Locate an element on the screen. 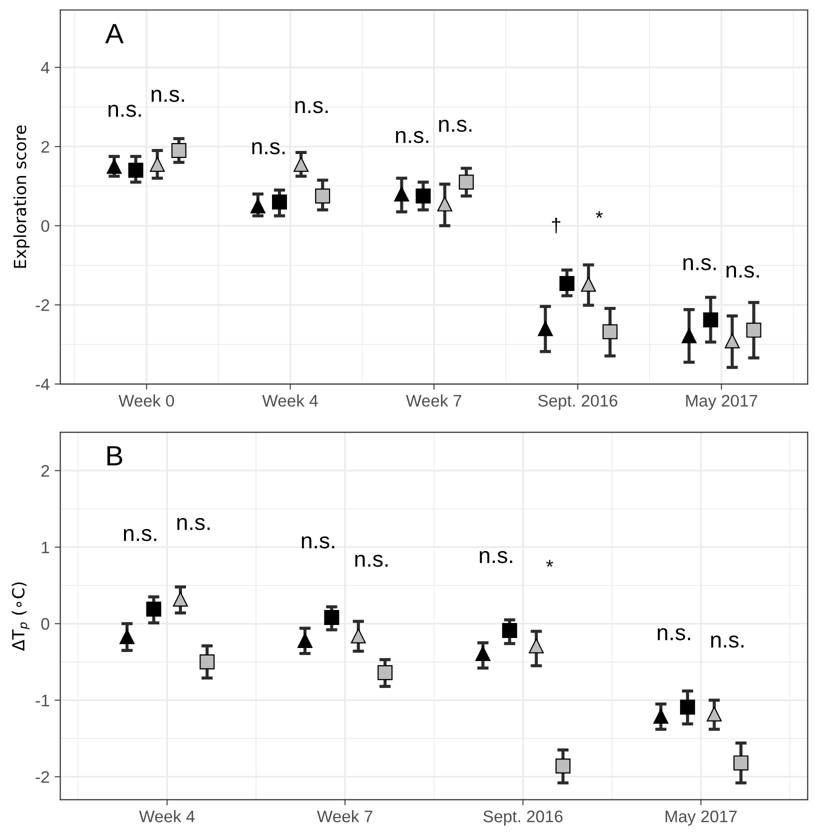 This screenshot has width=815, height=833. chart-title: A is located at coordinates (114, 34).